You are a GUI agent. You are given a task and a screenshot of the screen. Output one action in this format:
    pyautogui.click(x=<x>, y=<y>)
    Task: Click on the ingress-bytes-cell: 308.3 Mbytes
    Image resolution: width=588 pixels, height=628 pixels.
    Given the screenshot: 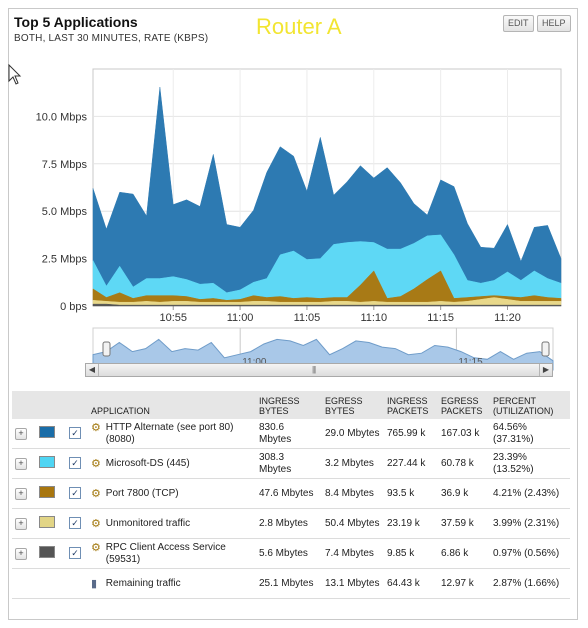 What is the action you would take?
    pyautogui.click(x=289, y=463)
    